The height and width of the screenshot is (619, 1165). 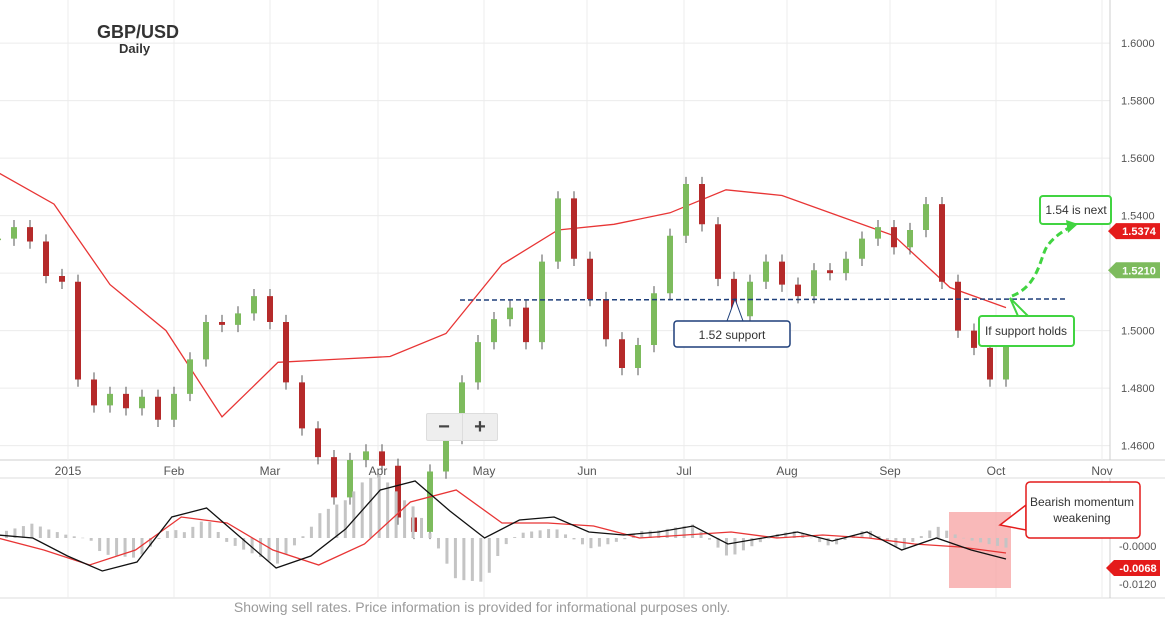 What do you see at coordinates (174, 471) in the screenshot?
I see `x-tick-label: Feb` at bounding box center [174, 471].